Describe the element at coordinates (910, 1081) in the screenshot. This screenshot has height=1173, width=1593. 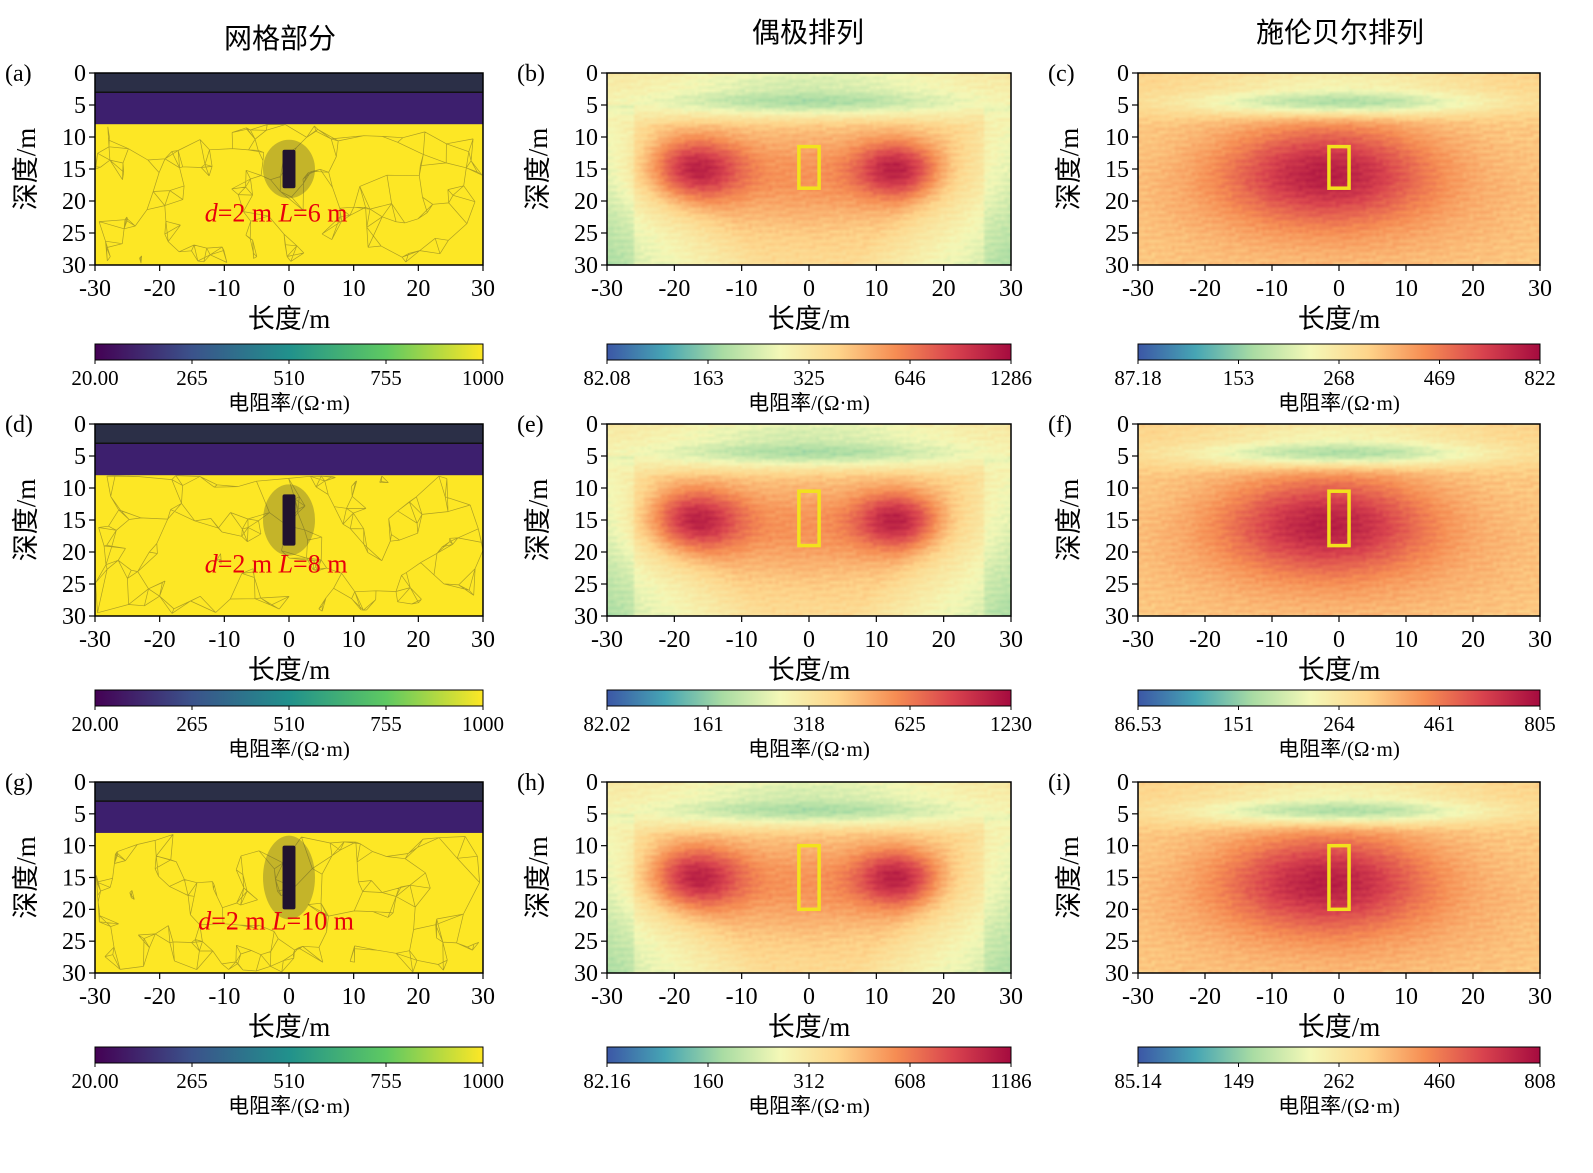
I see `colorbar-tick-label: 608` at that location.